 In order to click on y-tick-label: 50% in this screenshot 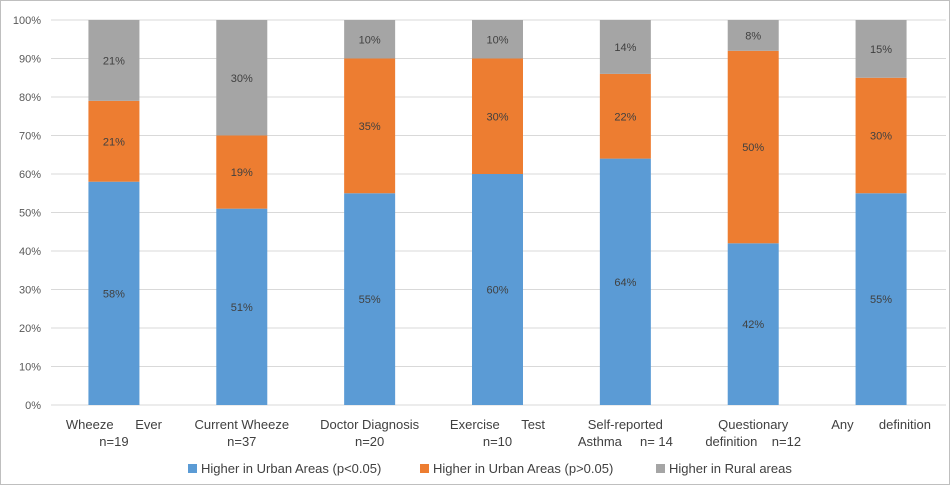, I will do `click(30, 214)`.